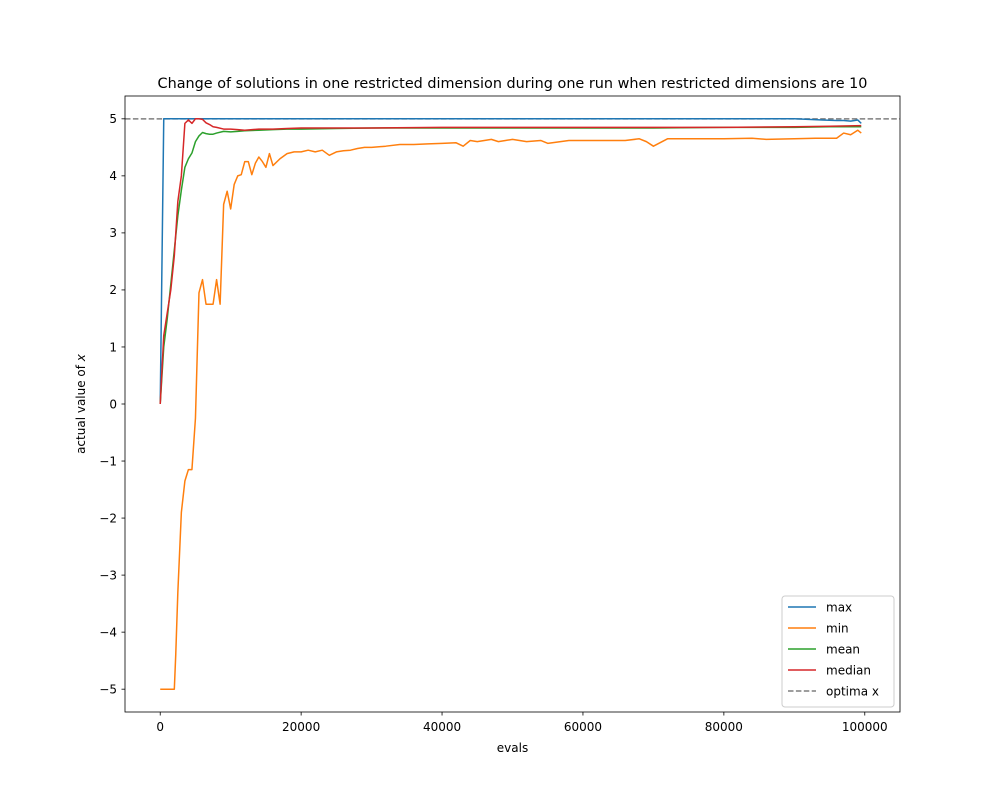 This screenshot has width=1000, height=800. What do you see at coordinates (113, 176) in the screenshot?
I see `y-tick-label: 4` at bounding box center [113, 176].